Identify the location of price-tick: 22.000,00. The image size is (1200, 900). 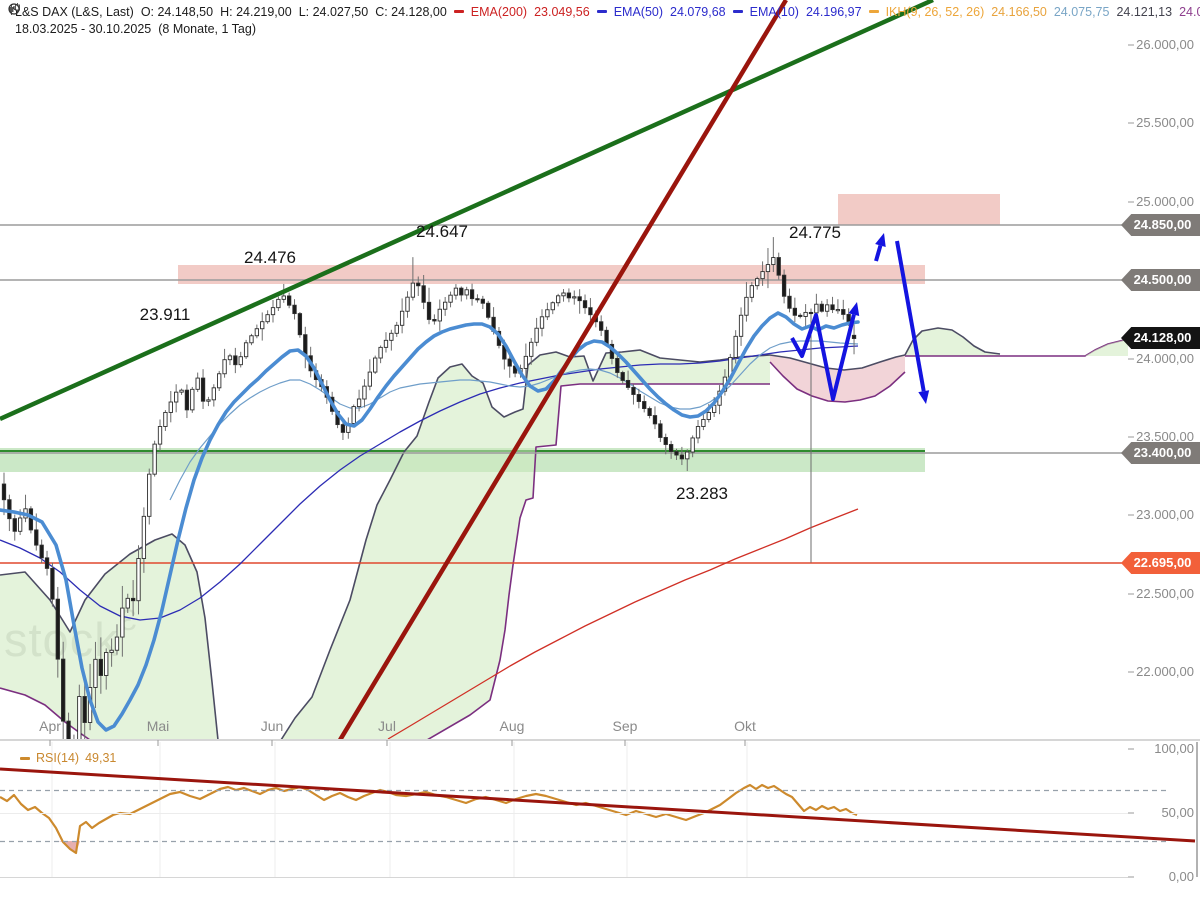
(1165, 671).